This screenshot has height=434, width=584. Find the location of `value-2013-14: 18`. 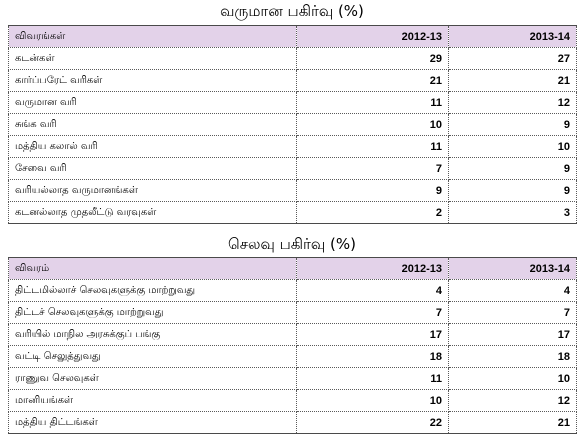

value-2013-14: 18 is located at coordinates (512, 356).